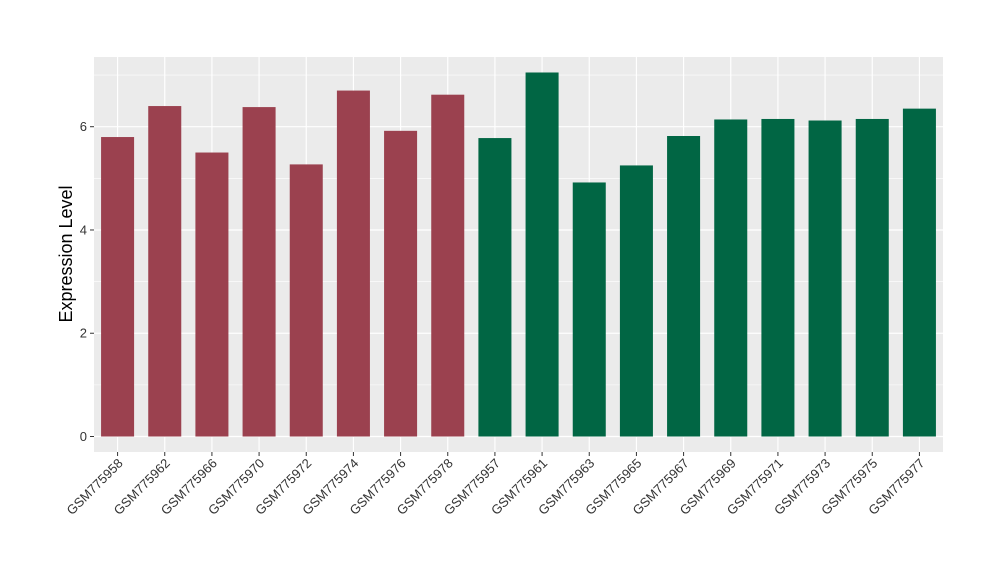 The height and width of the screenshot is (580, 1000). Describe the element at coordinates (83, 126) in the screenshot. I see `y-tick-label: 6` at that location.